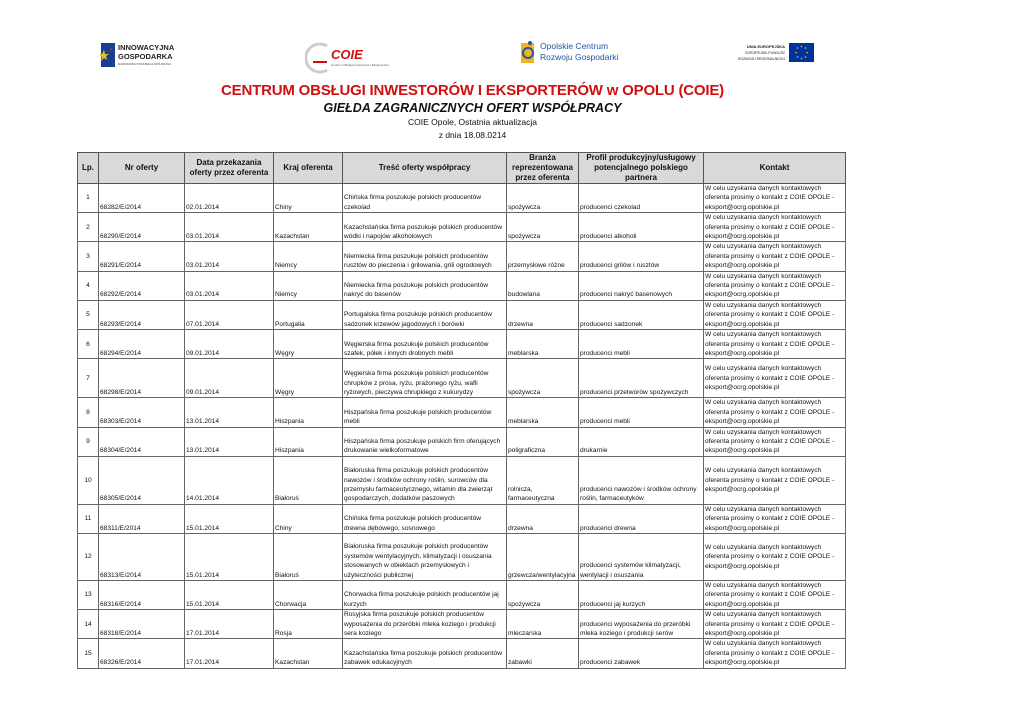 The width and height of the screenshot is (1024, 724). I want to click on cell-profil: producenci zabawek, so click(641, 653).